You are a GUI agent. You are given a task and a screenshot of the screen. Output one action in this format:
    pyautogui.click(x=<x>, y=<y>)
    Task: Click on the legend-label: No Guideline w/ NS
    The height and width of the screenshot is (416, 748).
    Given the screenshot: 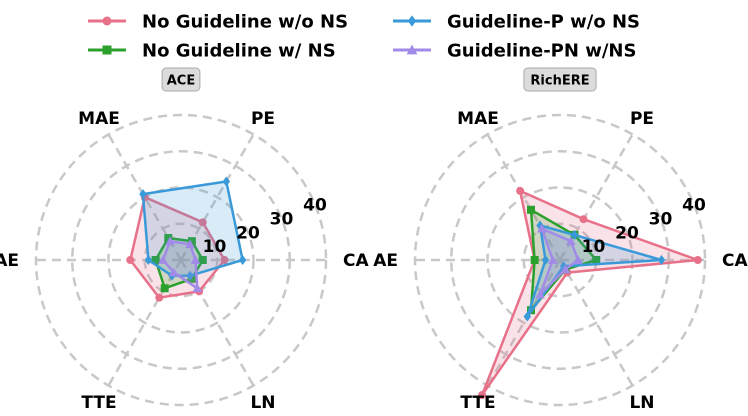 What is the action you would take?
    pyautogui.click(x=239, y=51)
    